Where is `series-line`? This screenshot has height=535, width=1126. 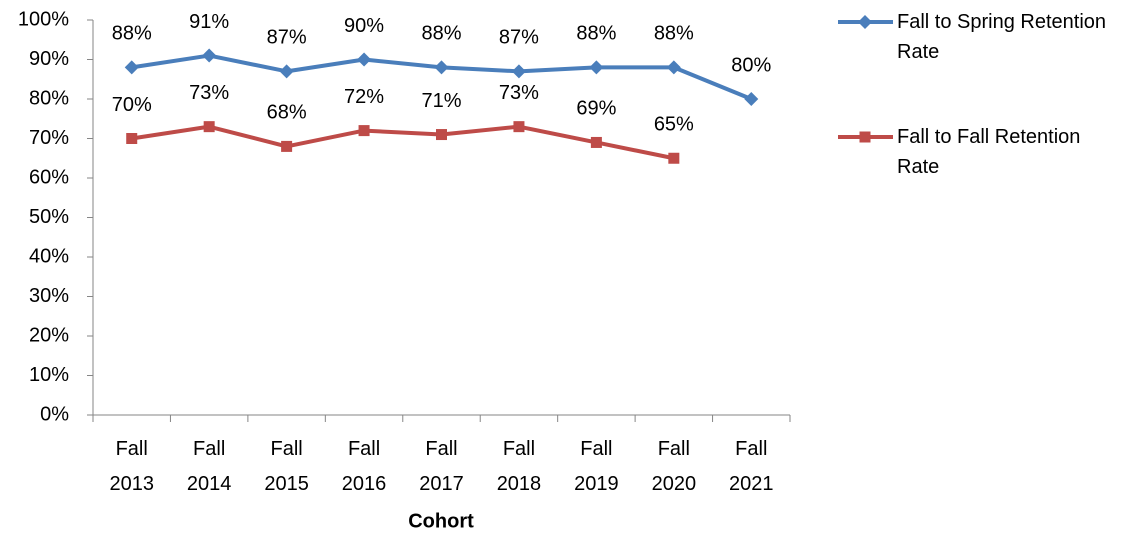
series-line is located at coordinates (403, 142).